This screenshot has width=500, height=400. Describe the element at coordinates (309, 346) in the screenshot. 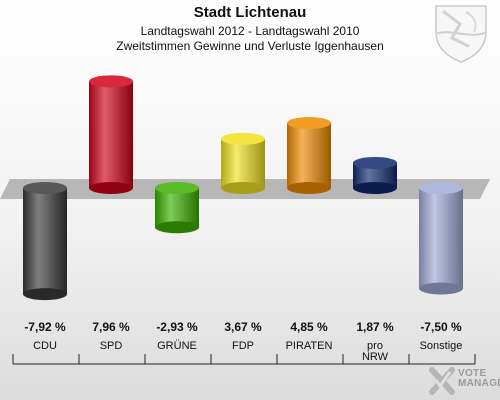

I see `category-label: PIRATEN` at that location.